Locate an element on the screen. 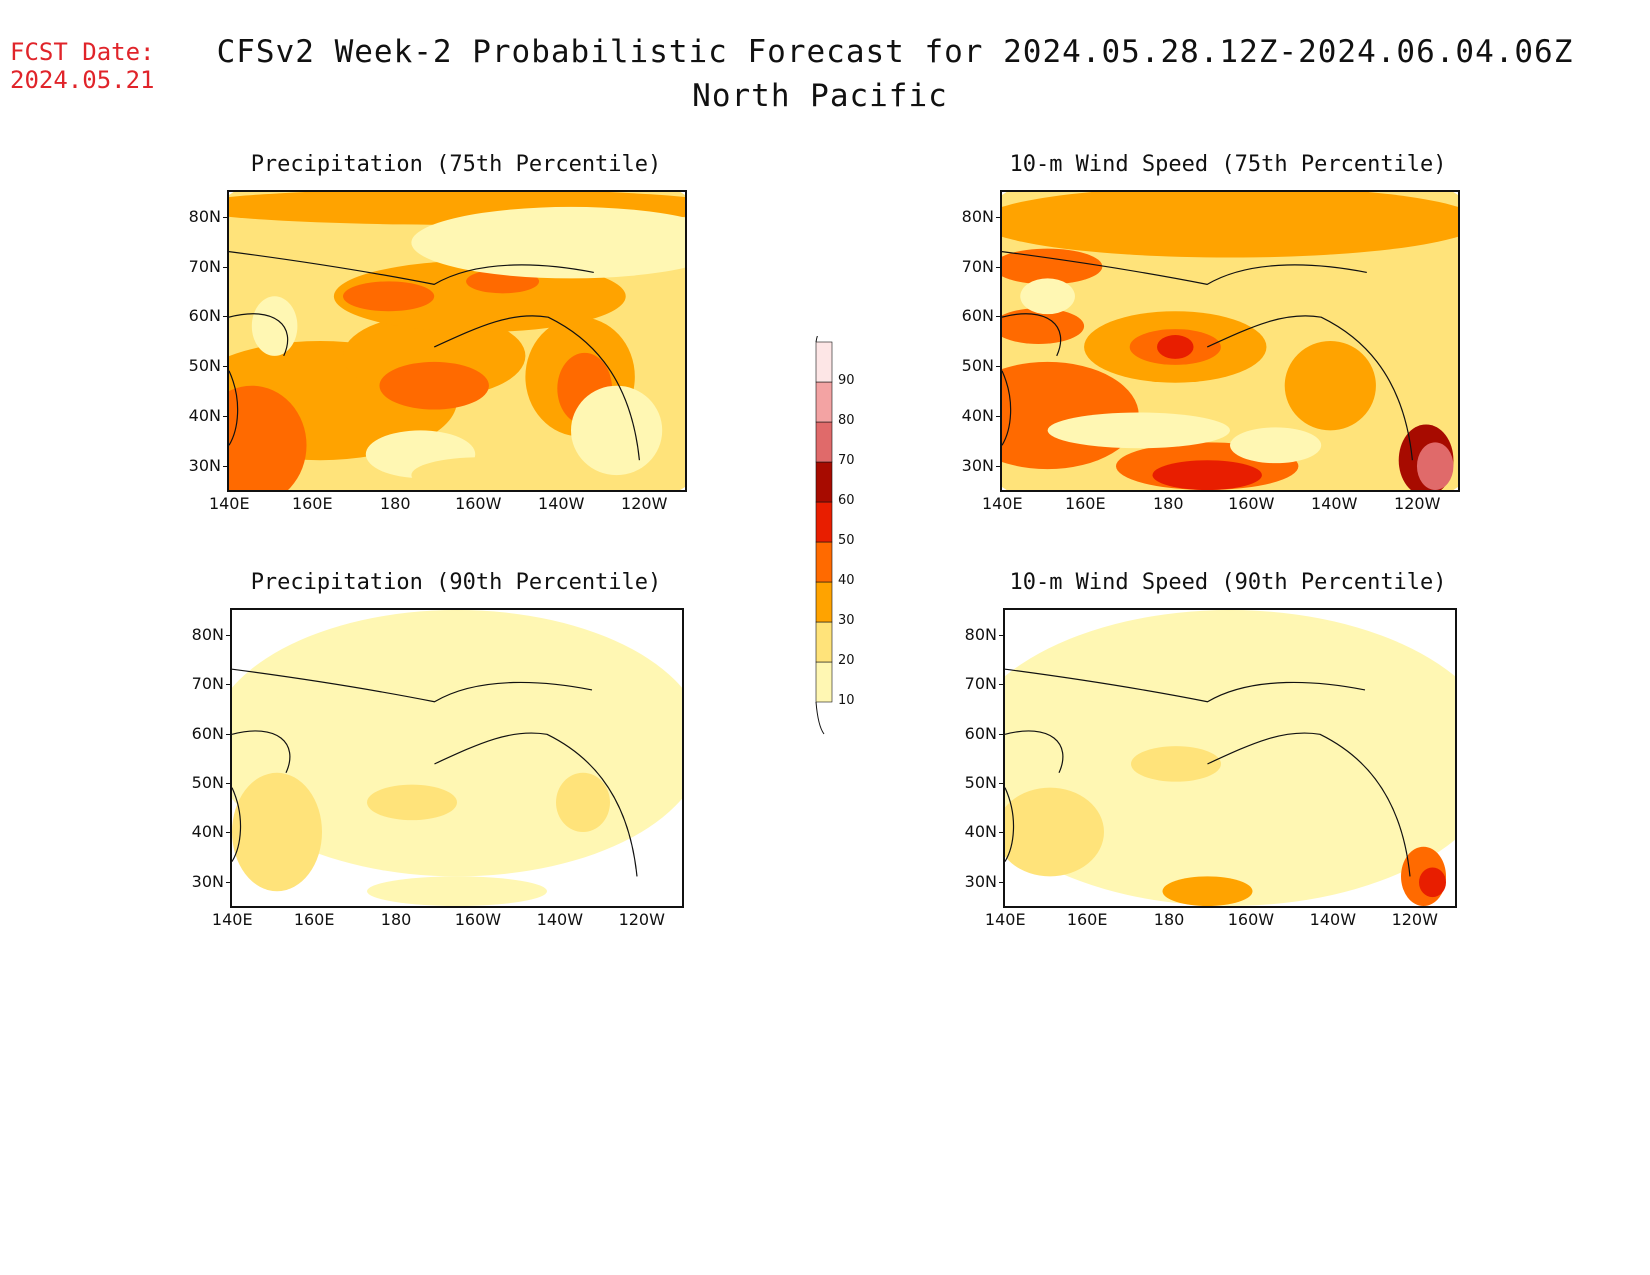 The height and width of the screenshot is (1275, 1650). panel-title: 10-m Wind Speed (90th Percentile) is located at coordinates (1228, 582).